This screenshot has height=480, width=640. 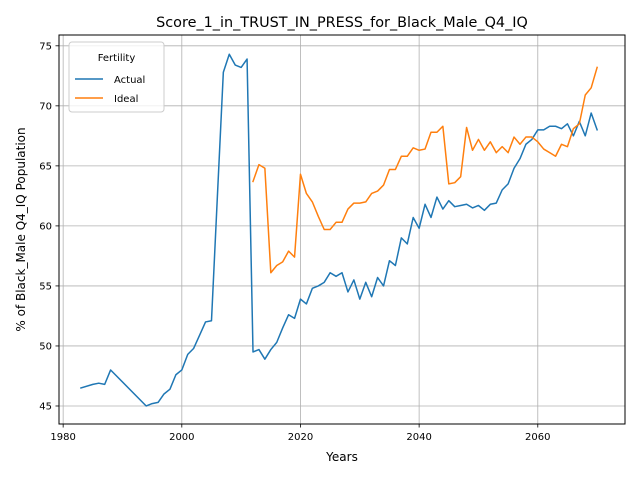 What do you see at coordinates (62, 437) in the screenshot?
I see `x-tick-label: 1980` at bounding box center [62, 437].